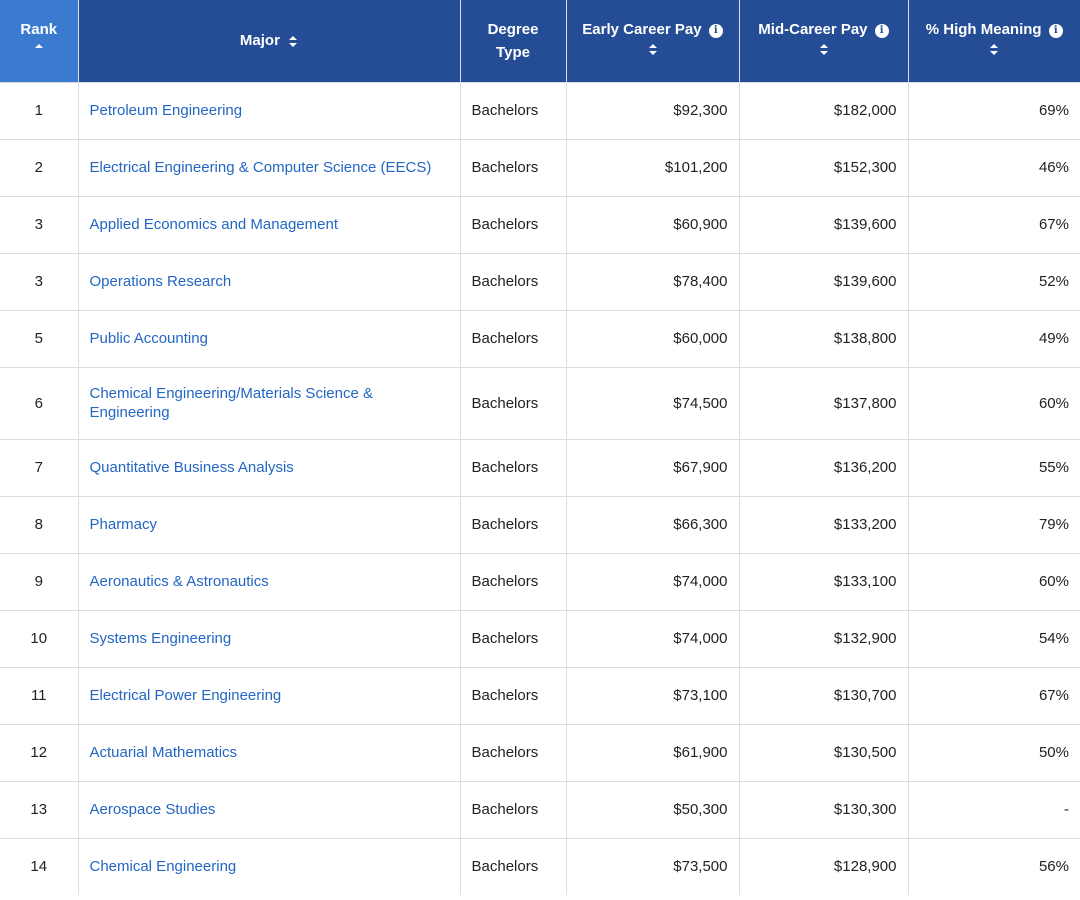 Image resolution: width=1080 pixels, height=900 pixels. Describe the element at coordinates (993, 752) in the screenshot. I see `high-meaning-cell: 50%` at that location.